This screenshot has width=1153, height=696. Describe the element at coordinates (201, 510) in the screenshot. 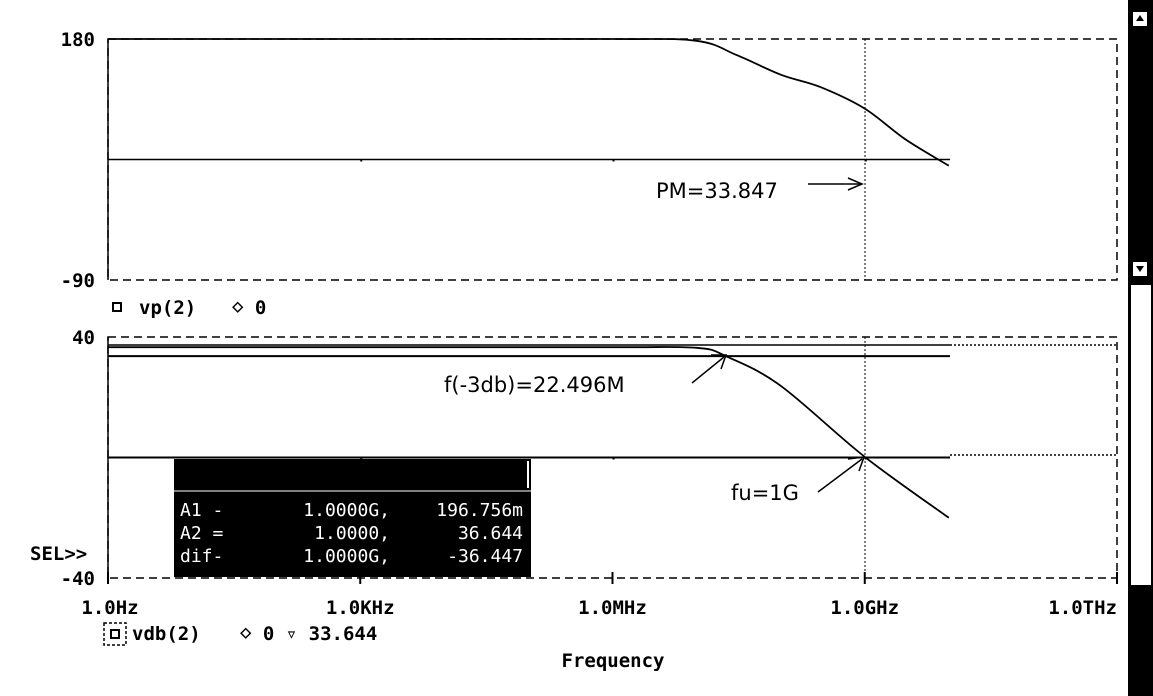

I see `cursor-label: A1 -` at that location.